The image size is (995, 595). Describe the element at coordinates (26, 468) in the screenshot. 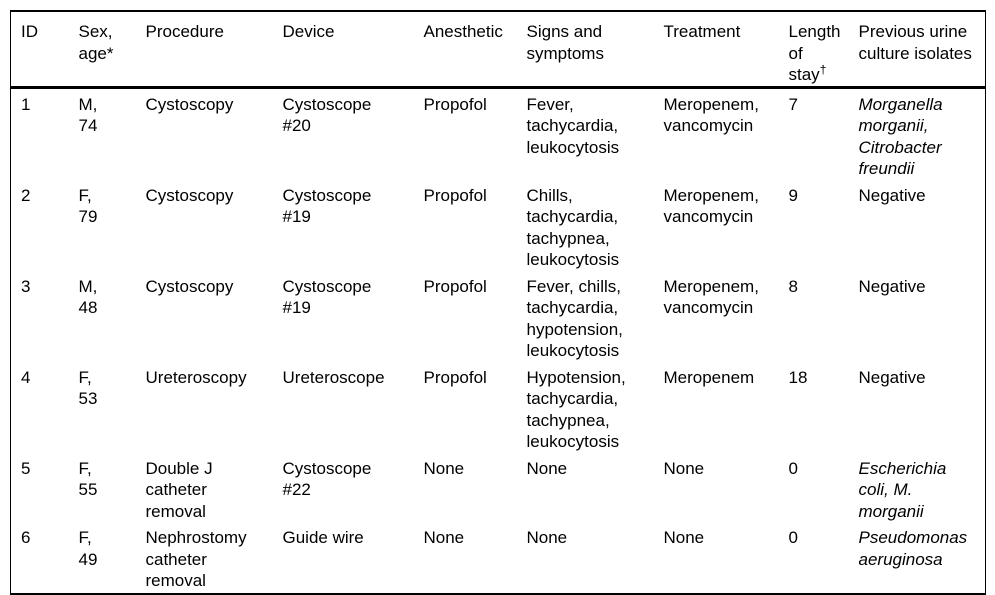

I see `table-cell: 5` at that location.